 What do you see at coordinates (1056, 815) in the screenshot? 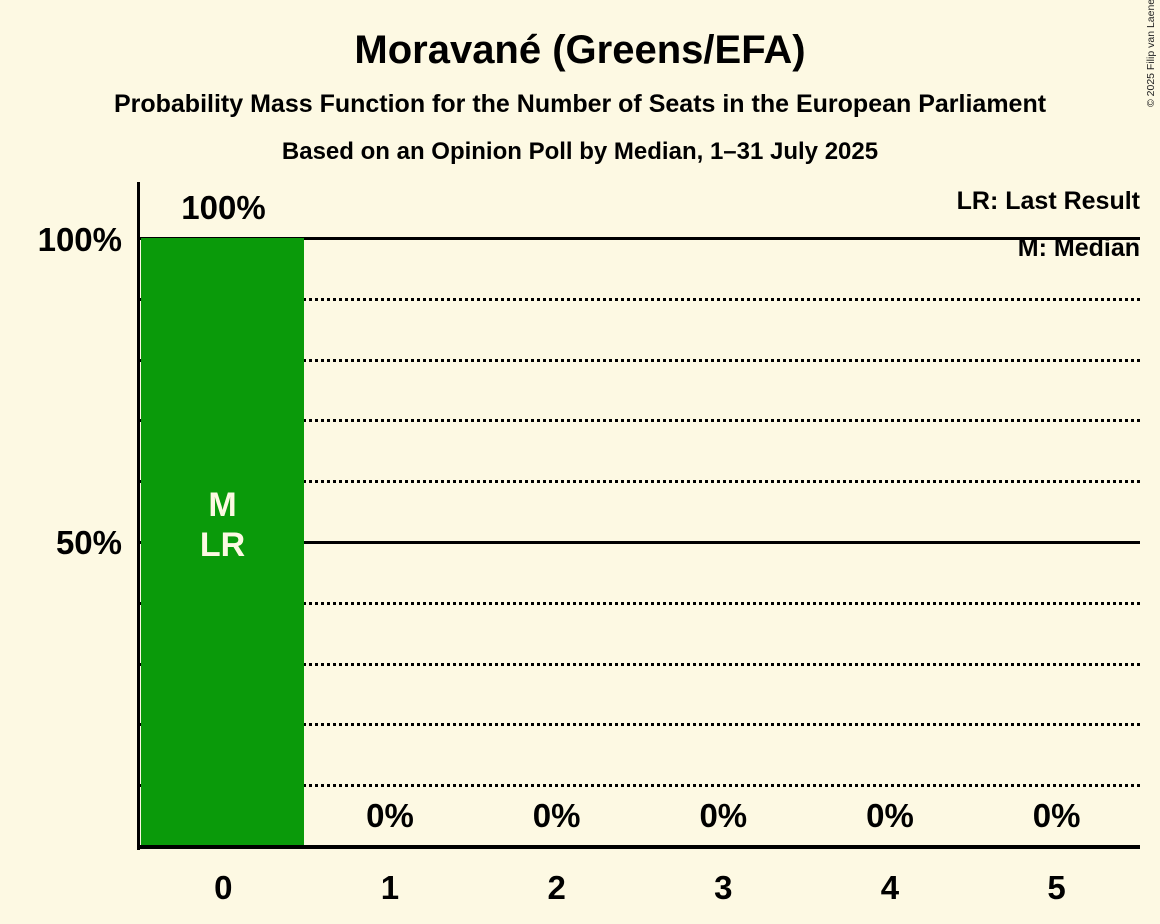
I see `bar-value-label-5: 0%` at bounding box center [1056, 815].